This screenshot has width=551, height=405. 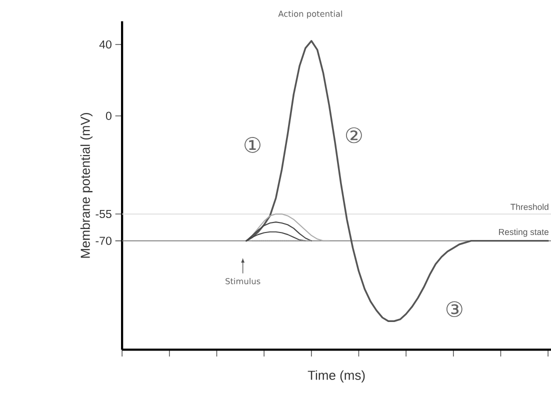 I want to click on y-tick-label: 40, so click(x=105, y=44).